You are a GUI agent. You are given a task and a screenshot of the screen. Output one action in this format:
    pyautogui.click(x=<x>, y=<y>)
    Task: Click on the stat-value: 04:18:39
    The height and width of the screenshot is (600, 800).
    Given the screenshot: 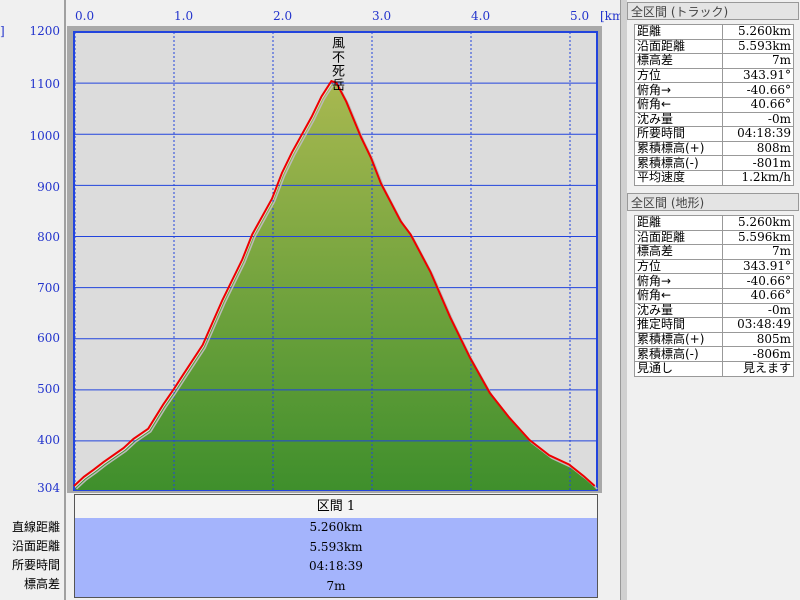 What is the action you would take?
    pyautogui.click(x=758, y=134)
    